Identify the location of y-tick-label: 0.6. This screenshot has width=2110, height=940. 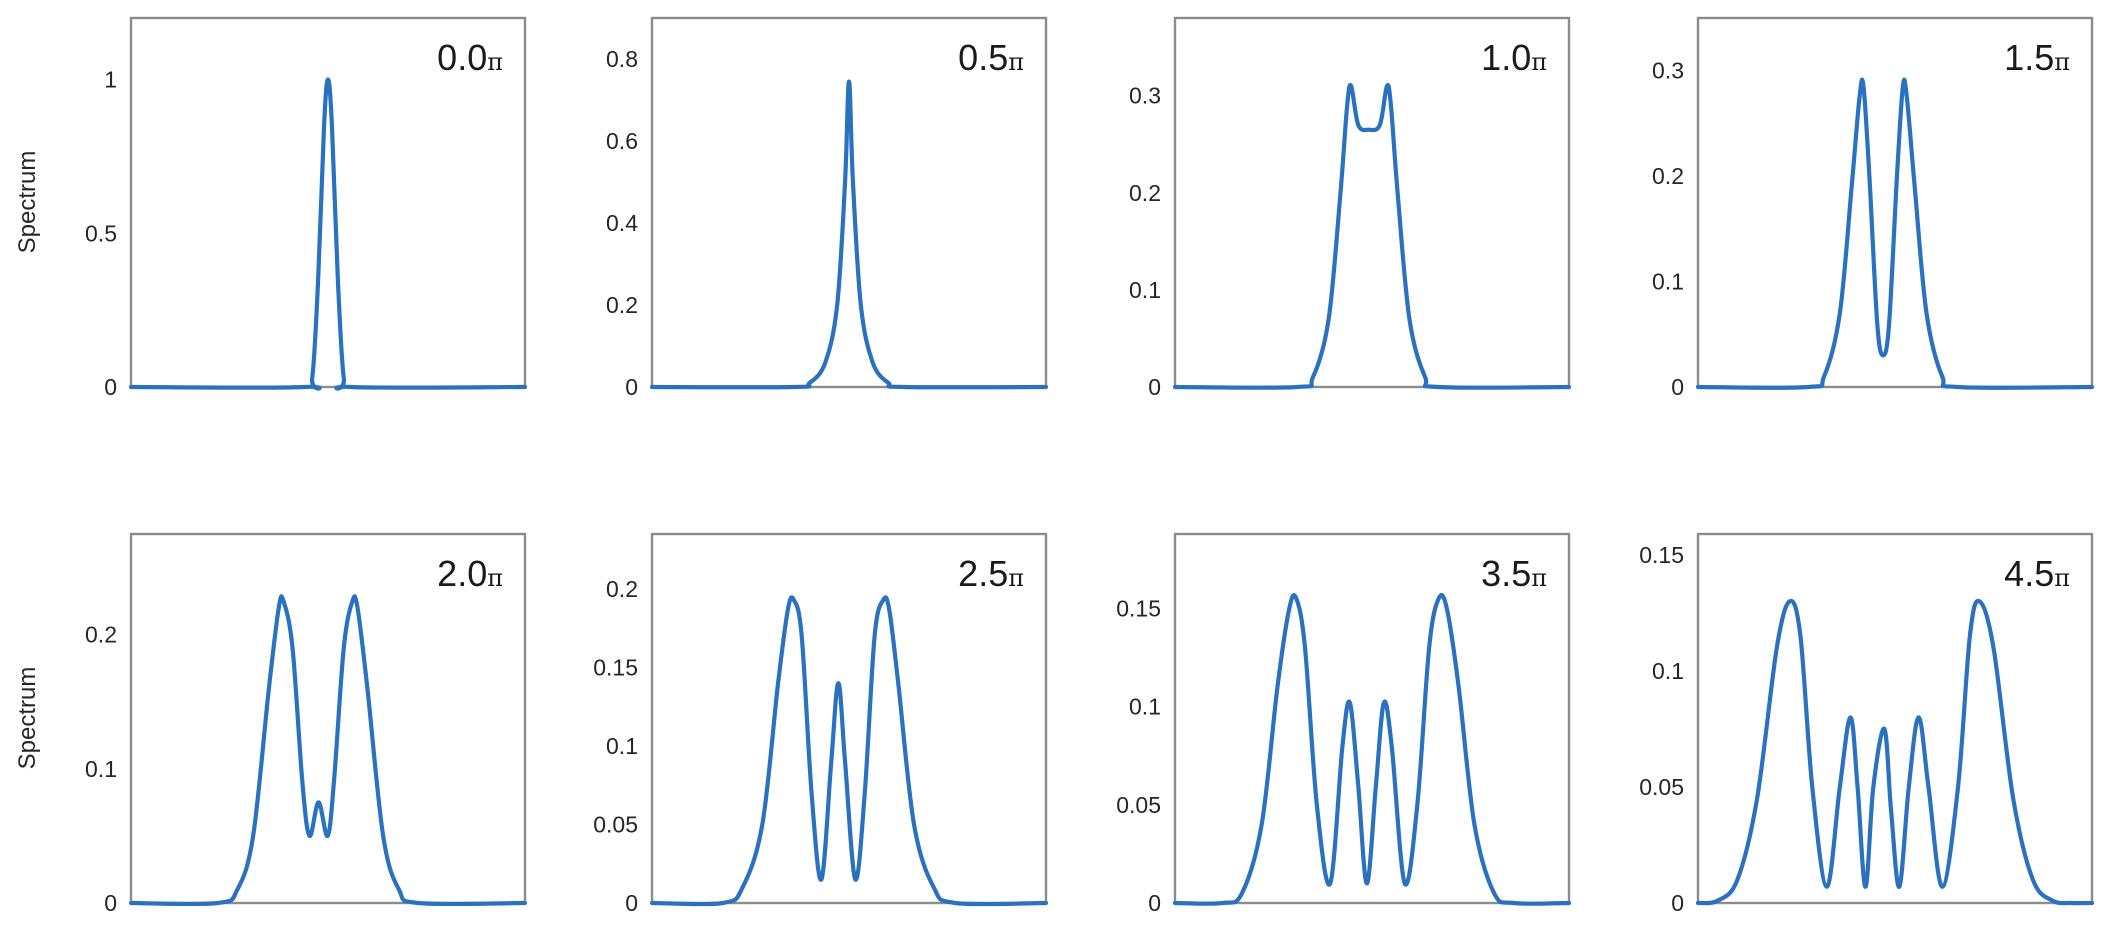
(622, 141).